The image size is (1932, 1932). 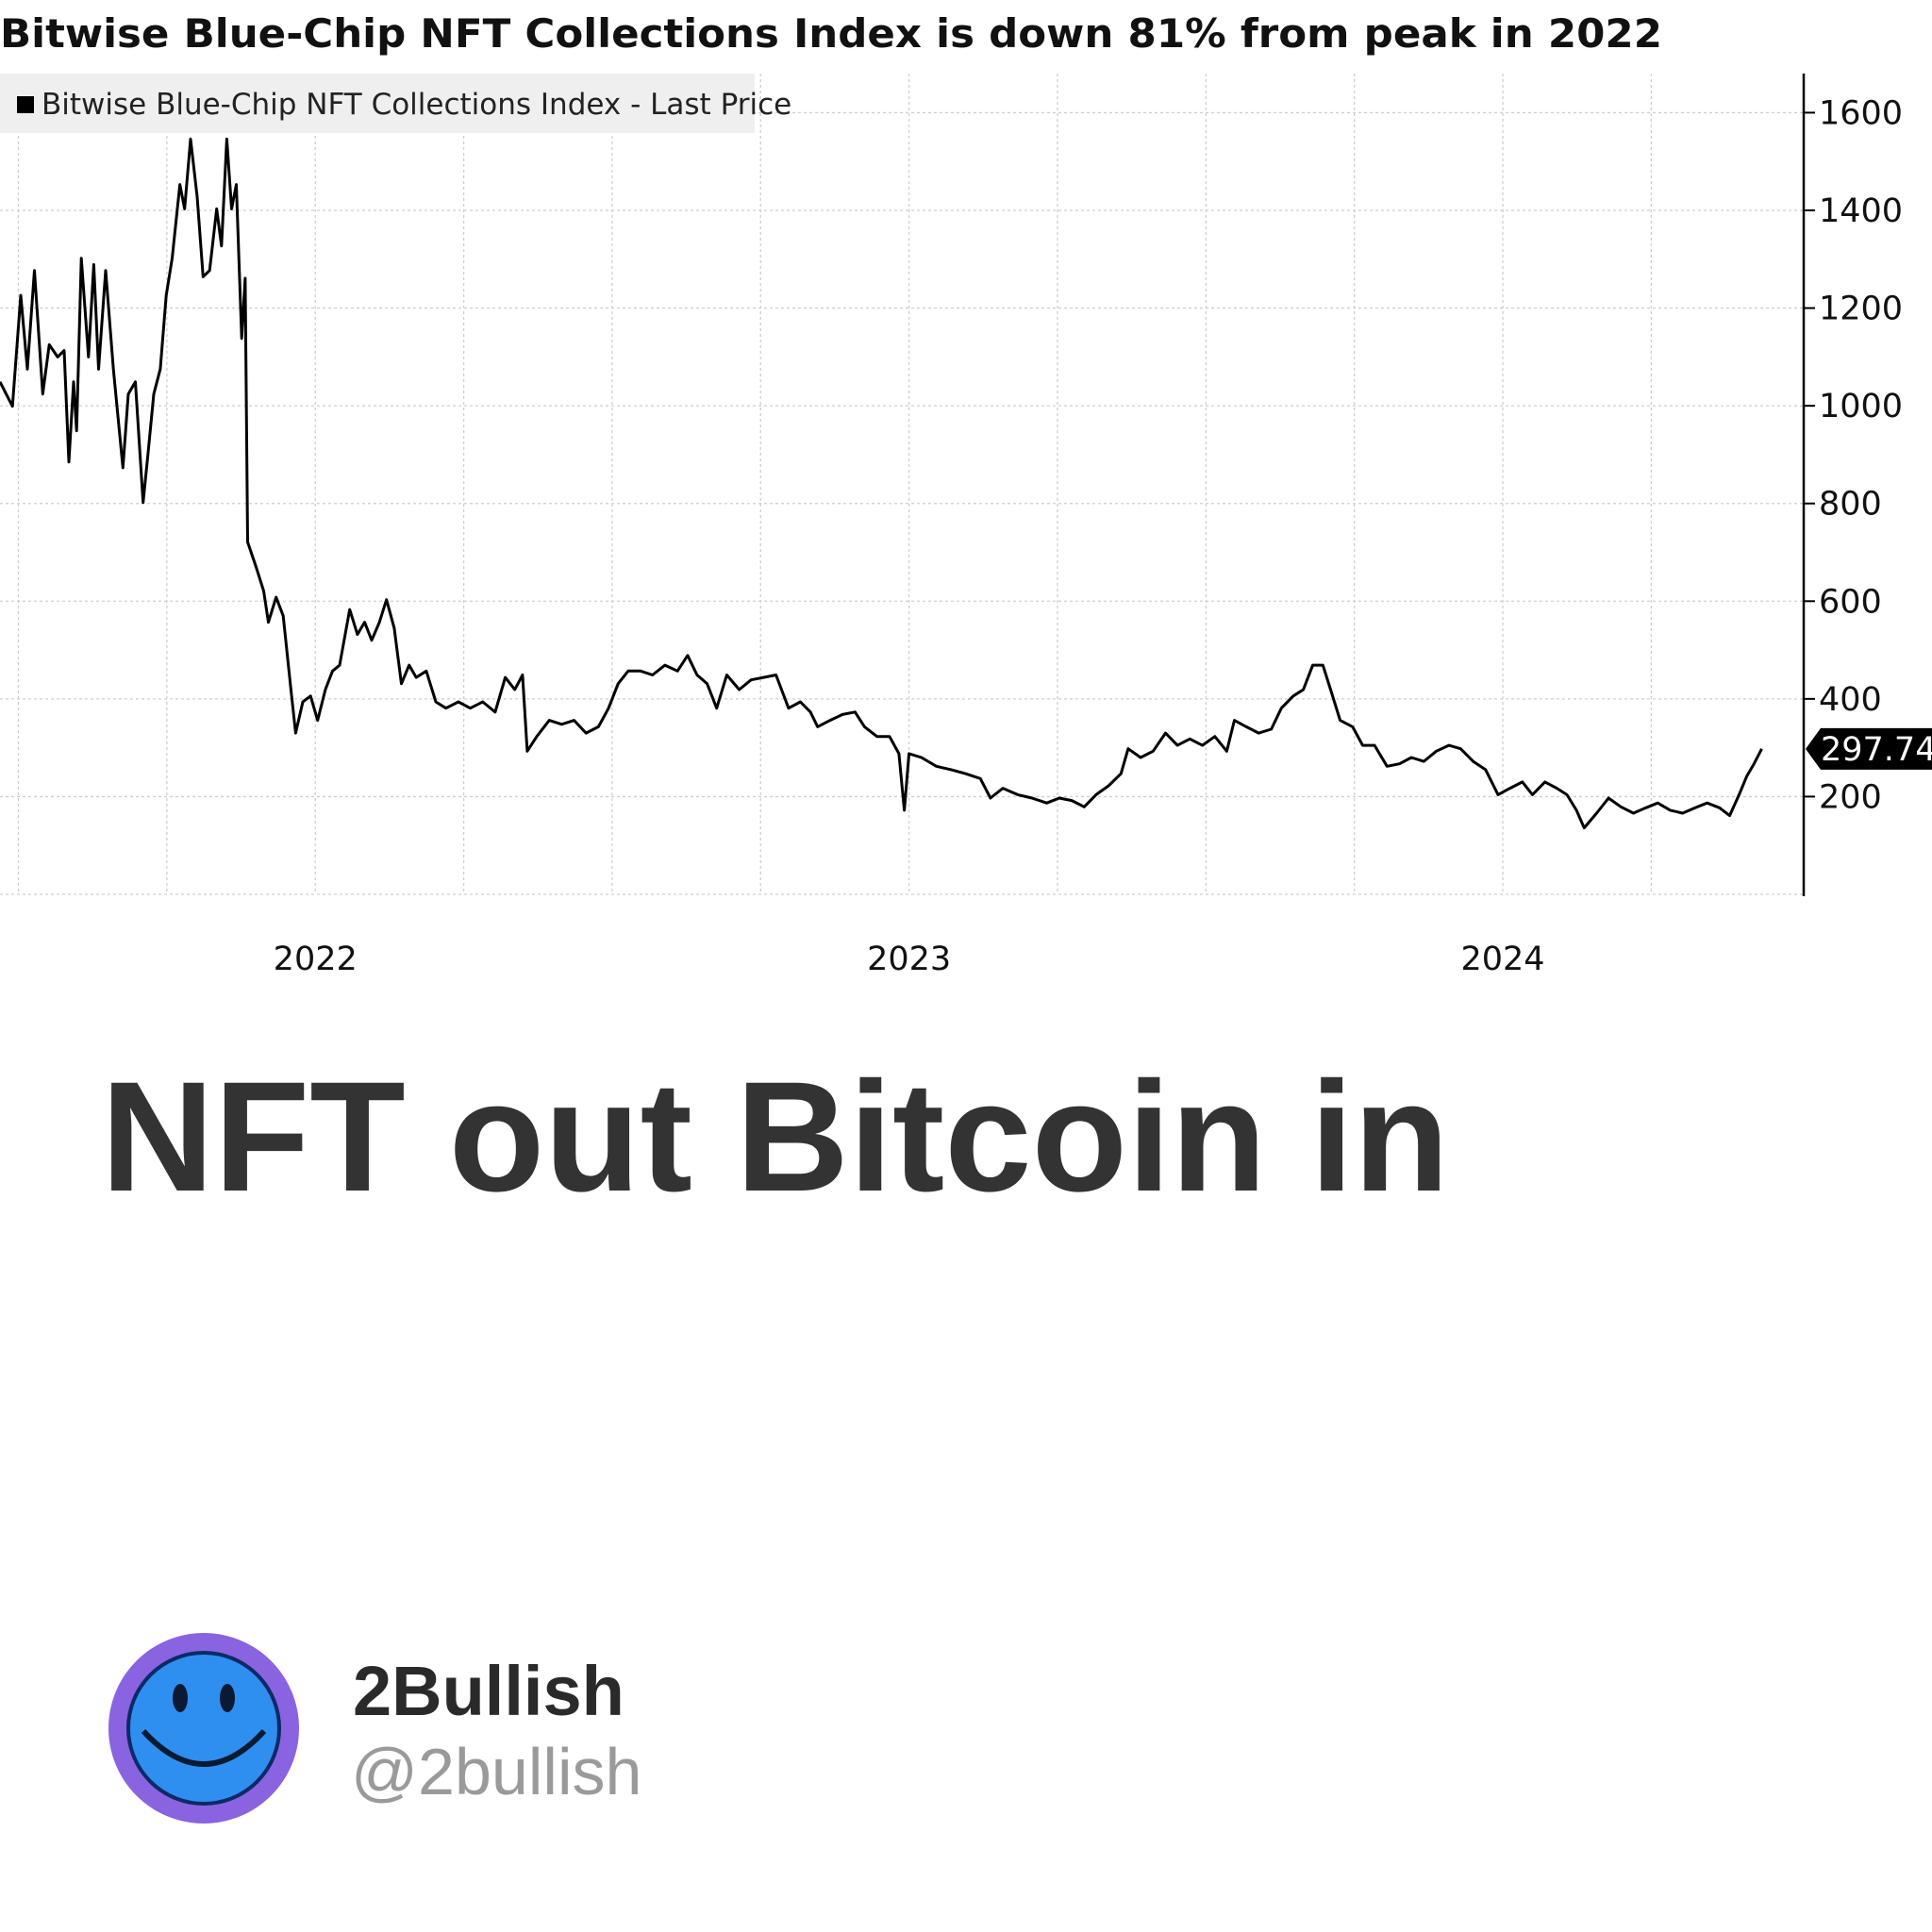 I want to click on last-price-tag, so click(x=1869, y=748).